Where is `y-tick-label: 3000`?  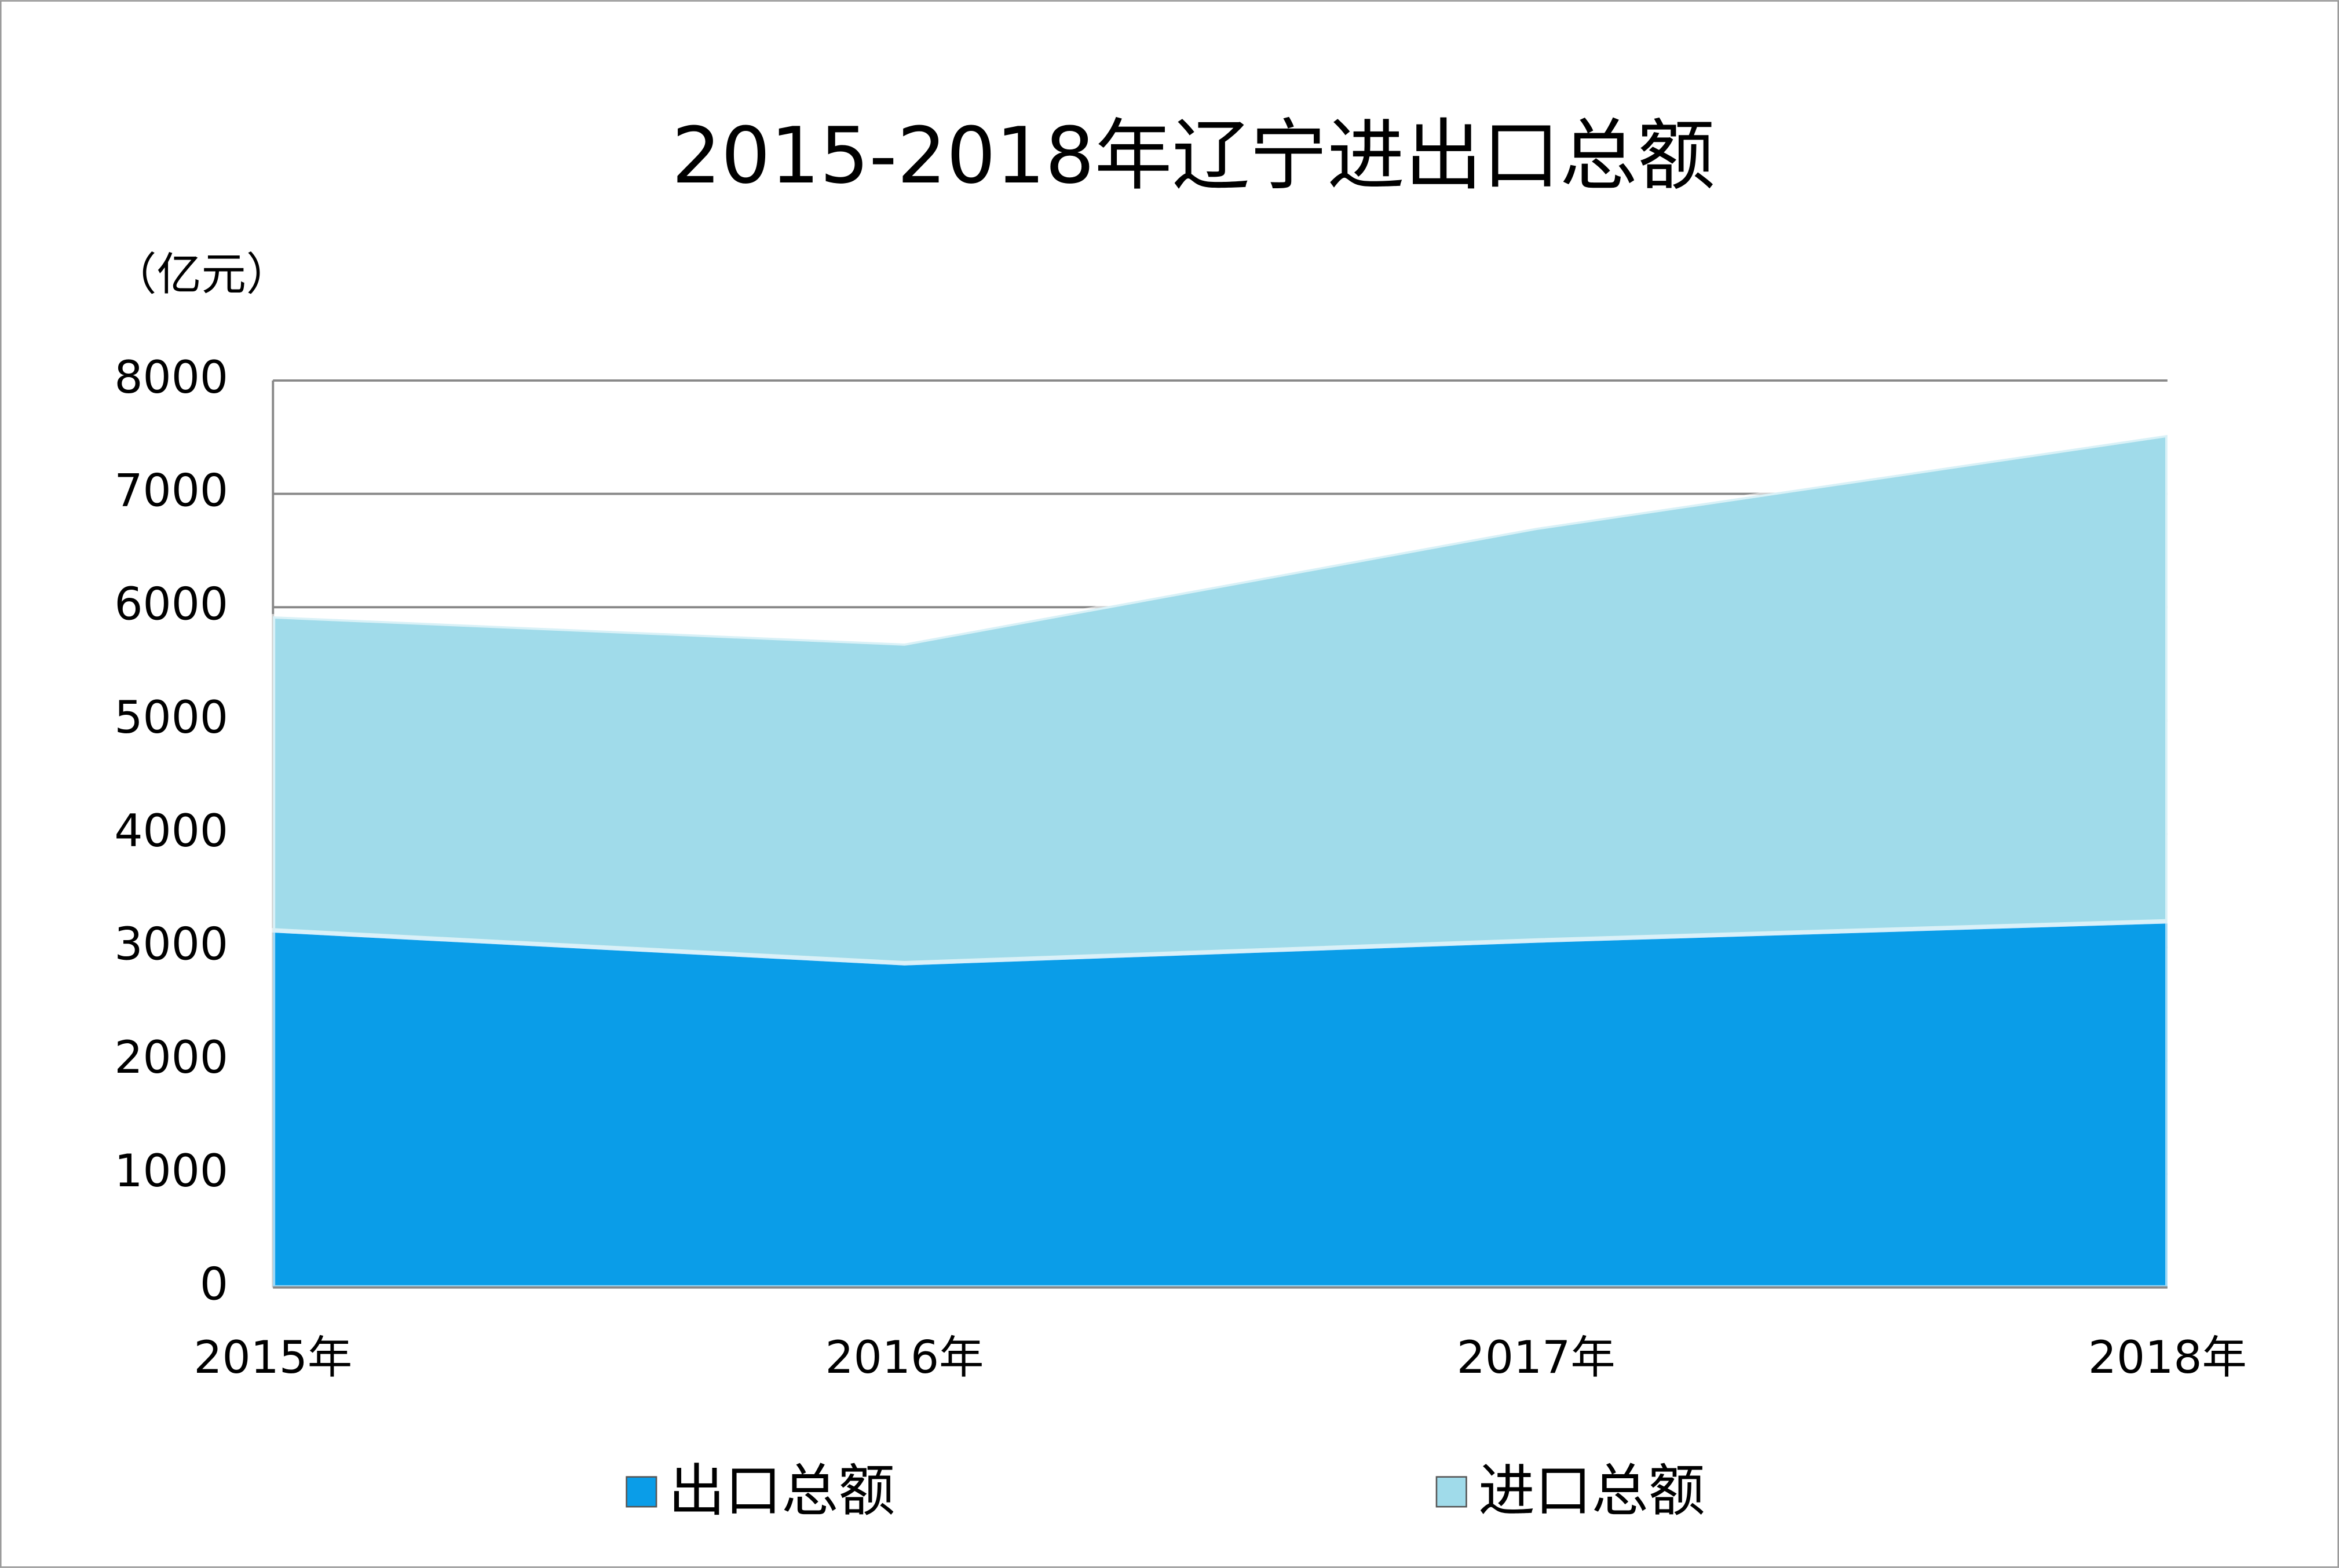
y-tick-label: 3000 is located at coordinates (171, 944).